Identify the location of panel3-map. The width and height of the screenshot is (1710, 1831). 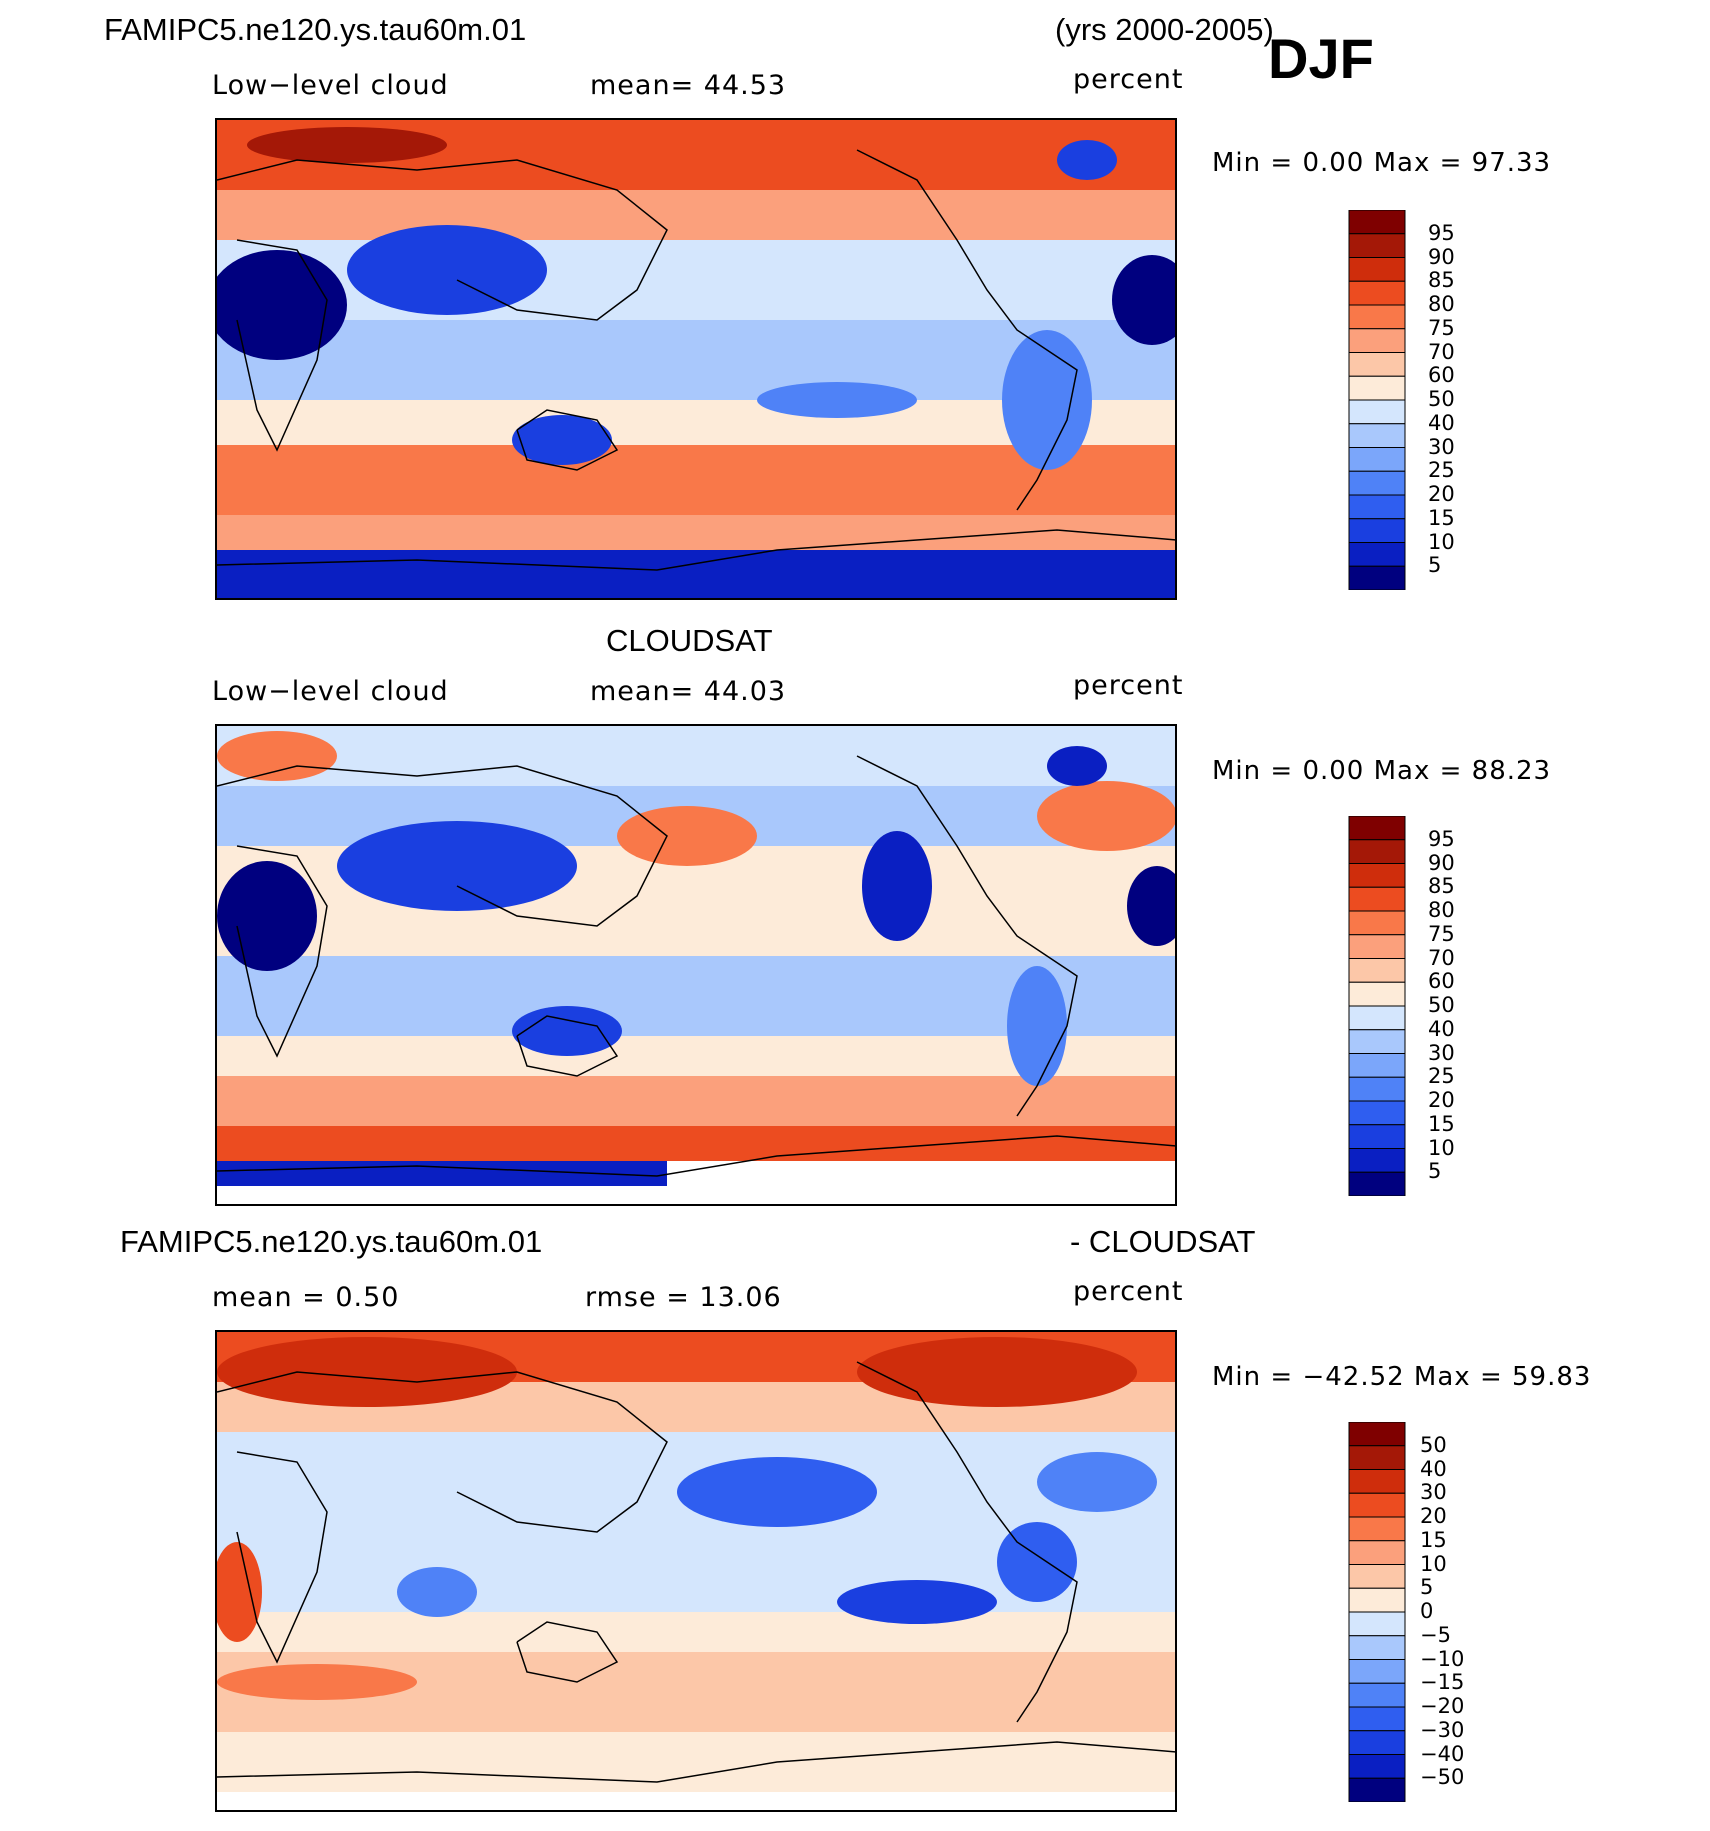
(696, 1571).